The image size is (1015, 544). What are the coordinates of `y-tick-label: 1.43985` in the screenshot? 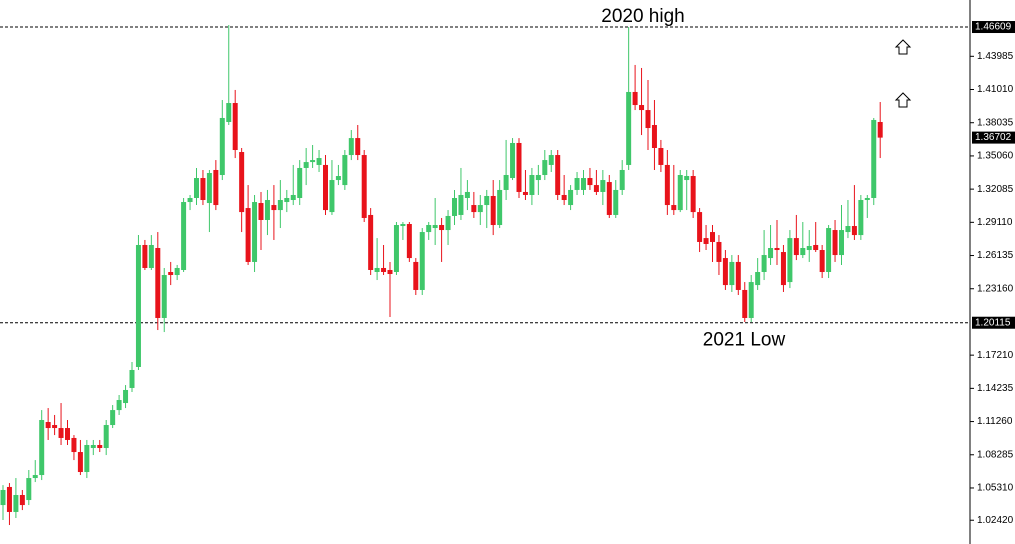 It's located at (995, 56).